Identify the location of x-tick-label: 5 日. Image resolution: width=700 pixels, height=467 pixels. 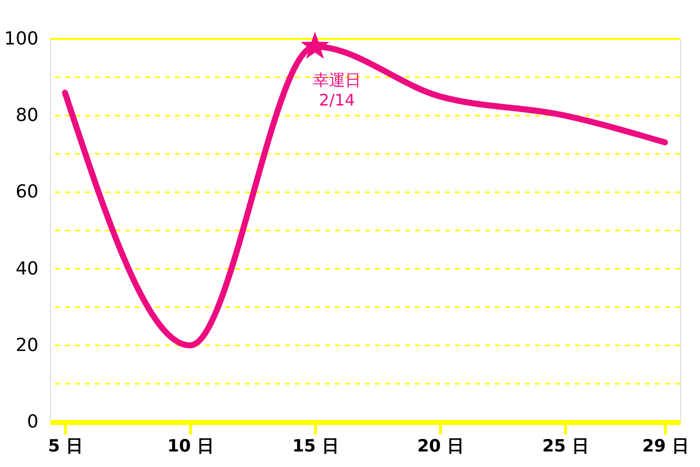
(65, 446).